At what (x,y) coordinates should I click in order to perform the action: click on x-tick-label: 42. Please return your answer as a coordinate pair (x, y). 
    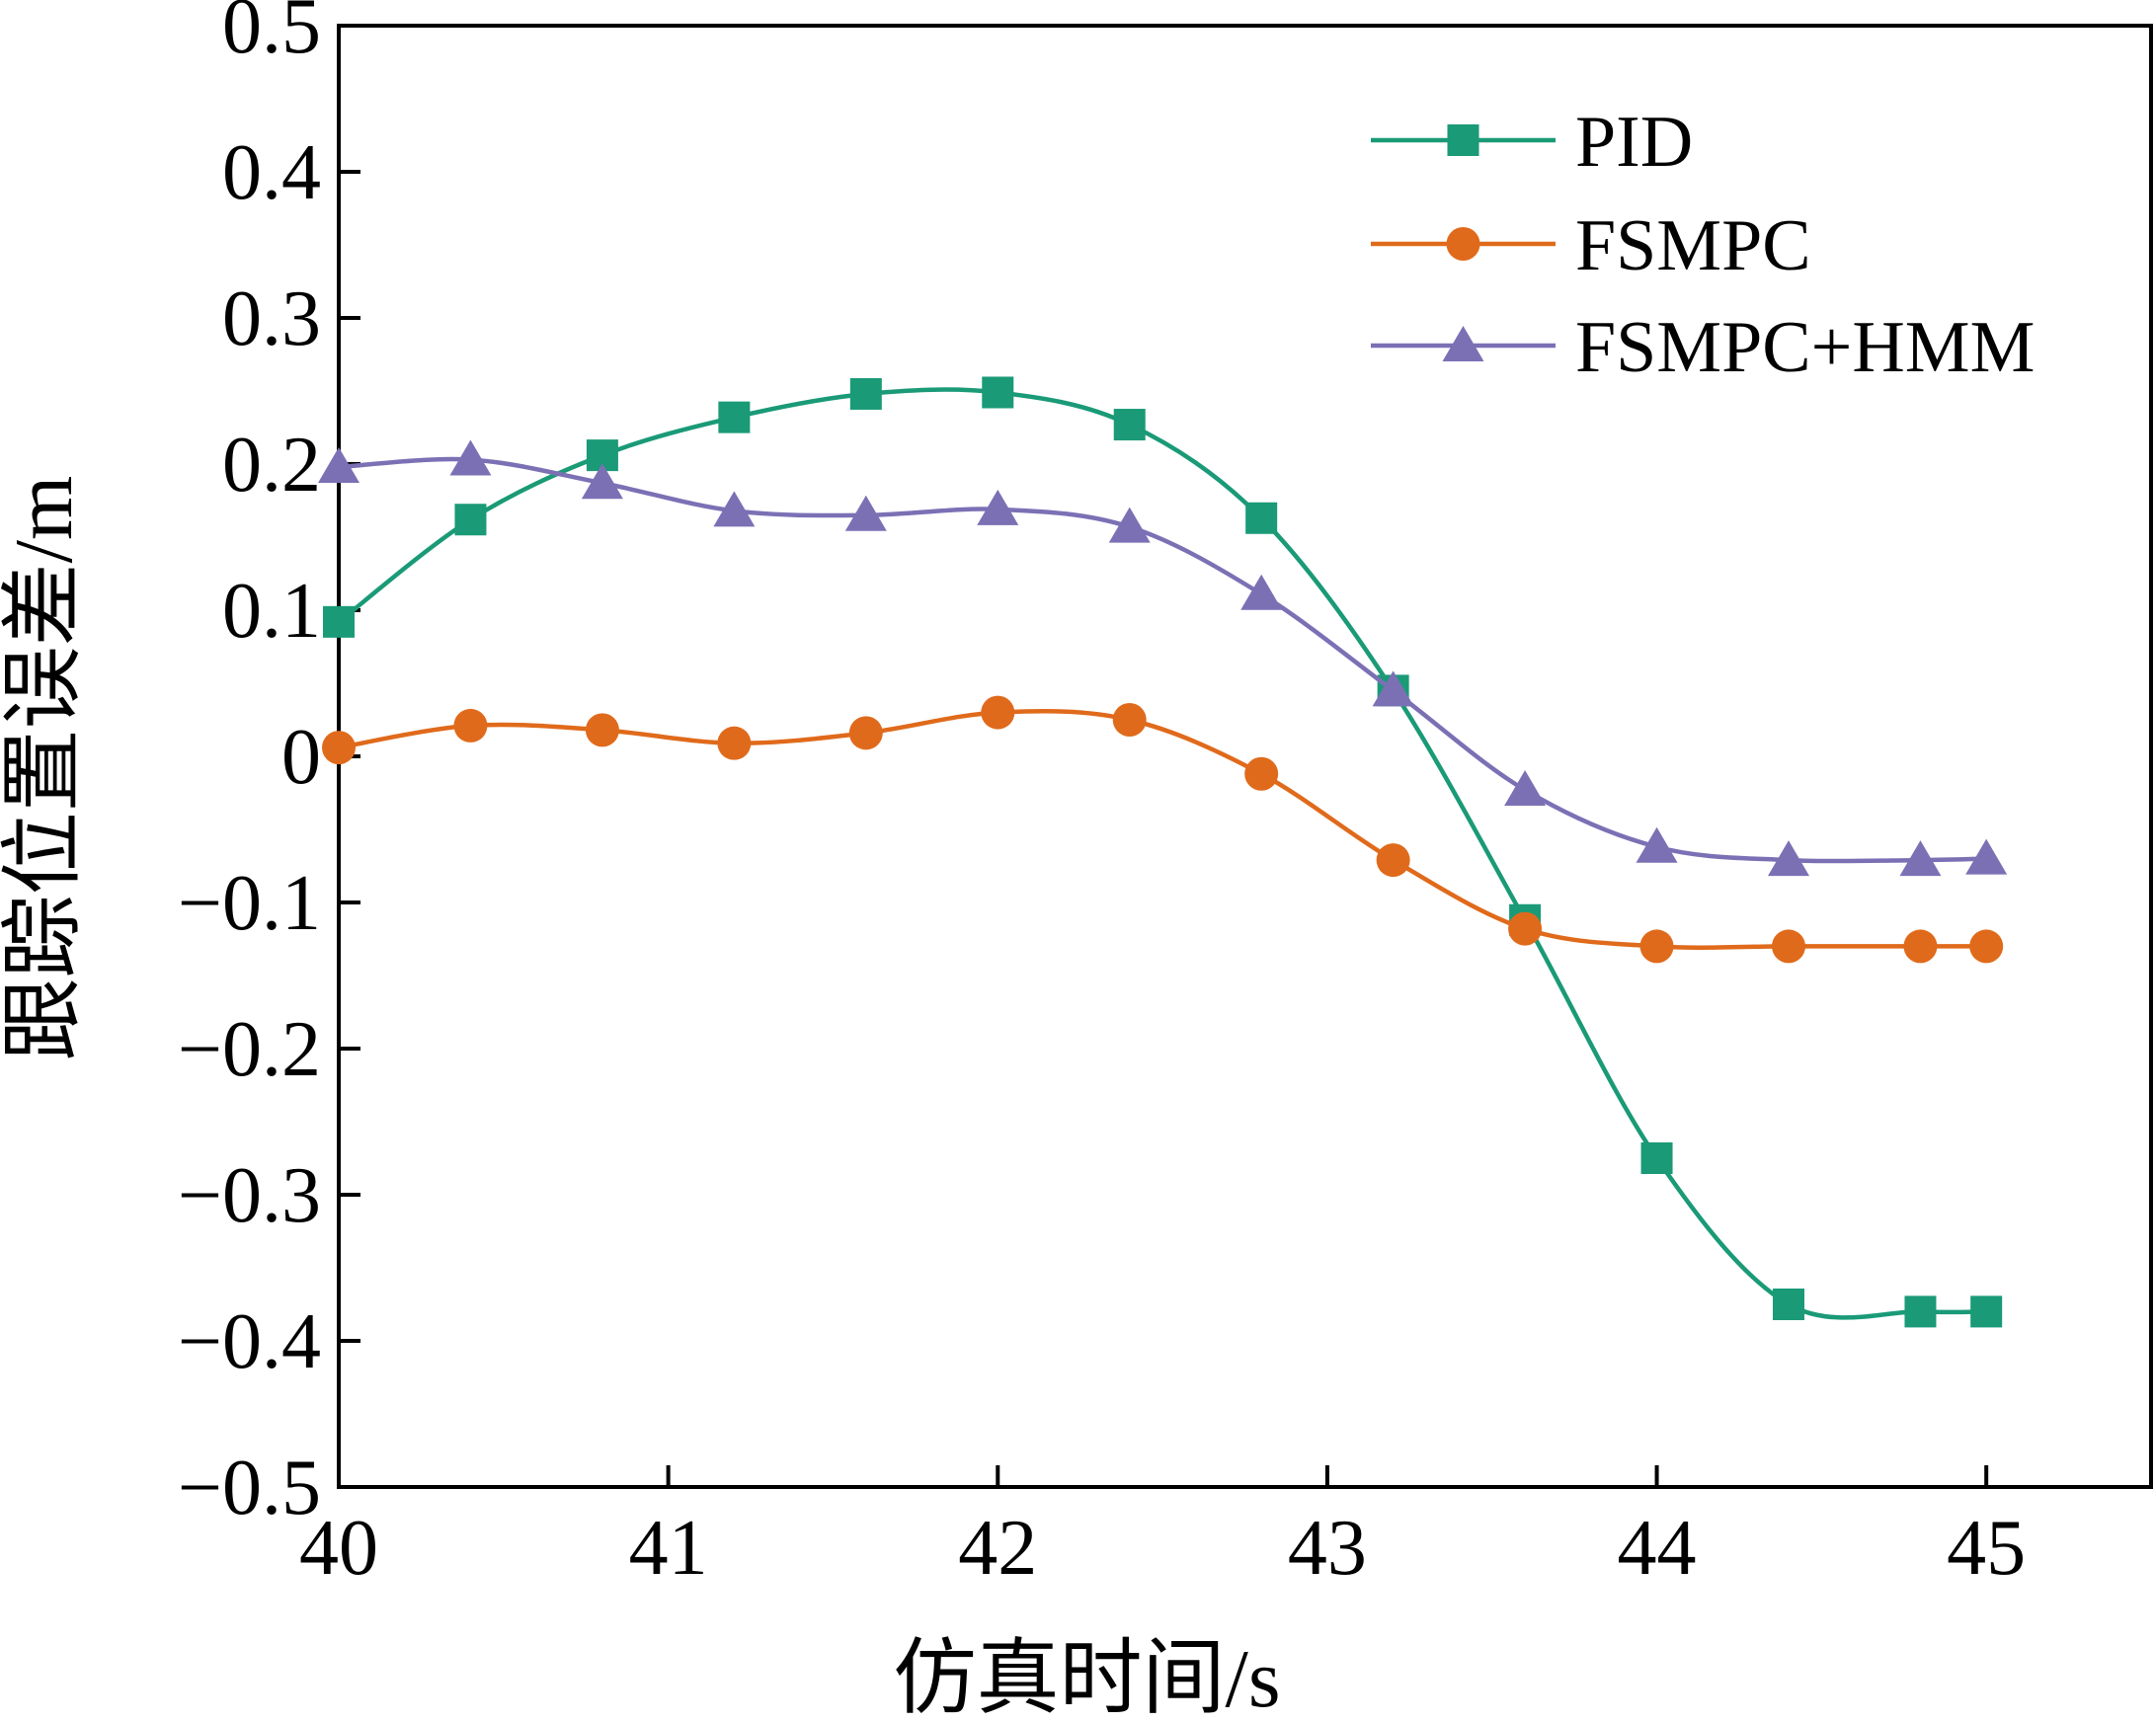
    Looking at the image, I should click on (998, 1548).